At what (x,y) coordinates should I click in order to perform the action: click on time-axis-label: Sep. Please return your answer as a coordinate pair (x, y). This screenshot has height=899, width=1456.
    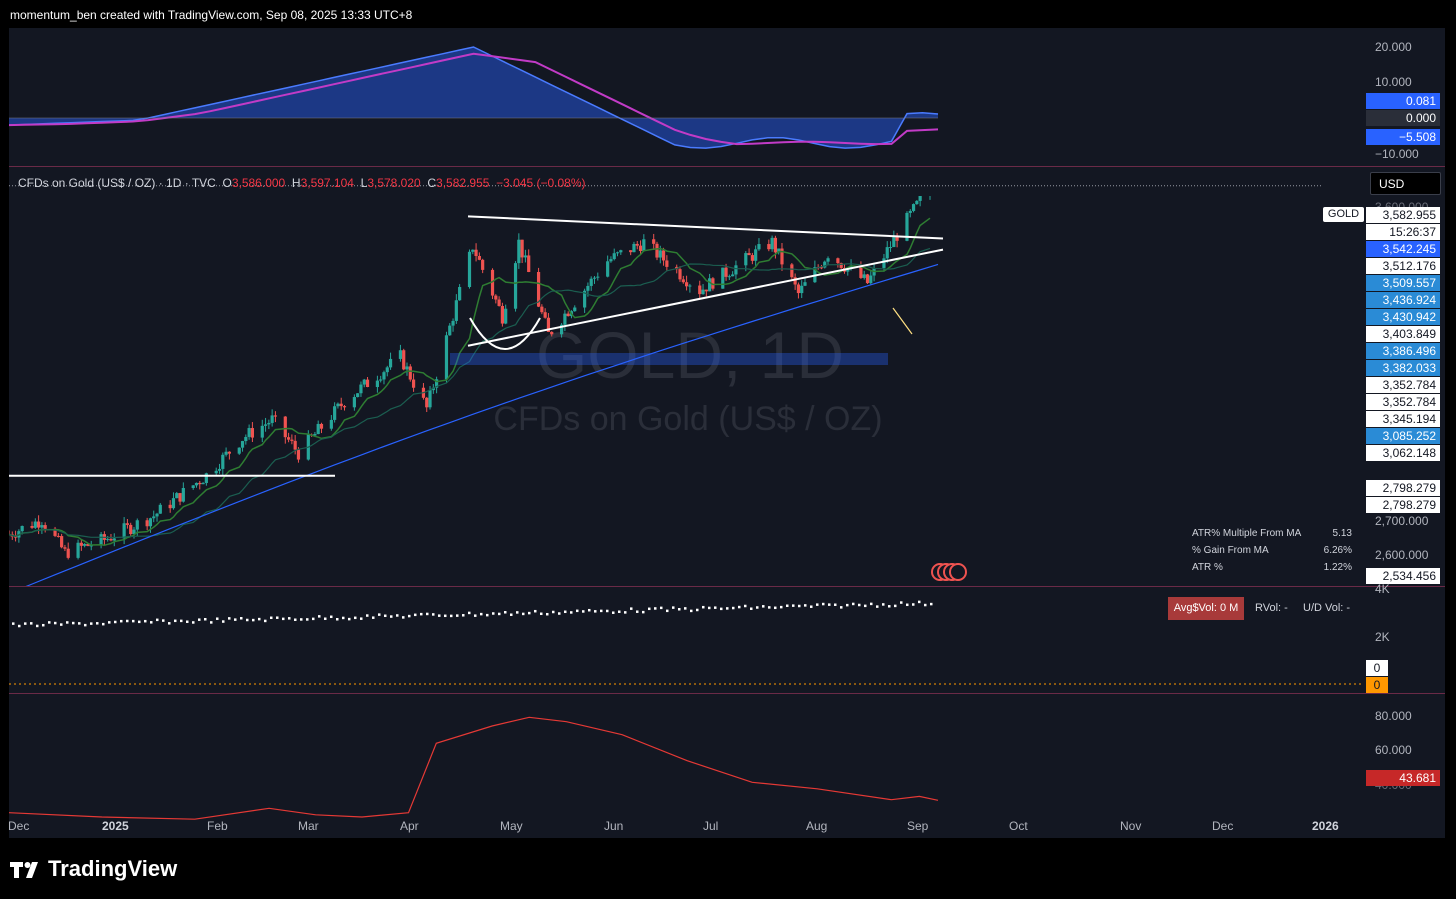
    Looking at the image, I should click on (918, 826).